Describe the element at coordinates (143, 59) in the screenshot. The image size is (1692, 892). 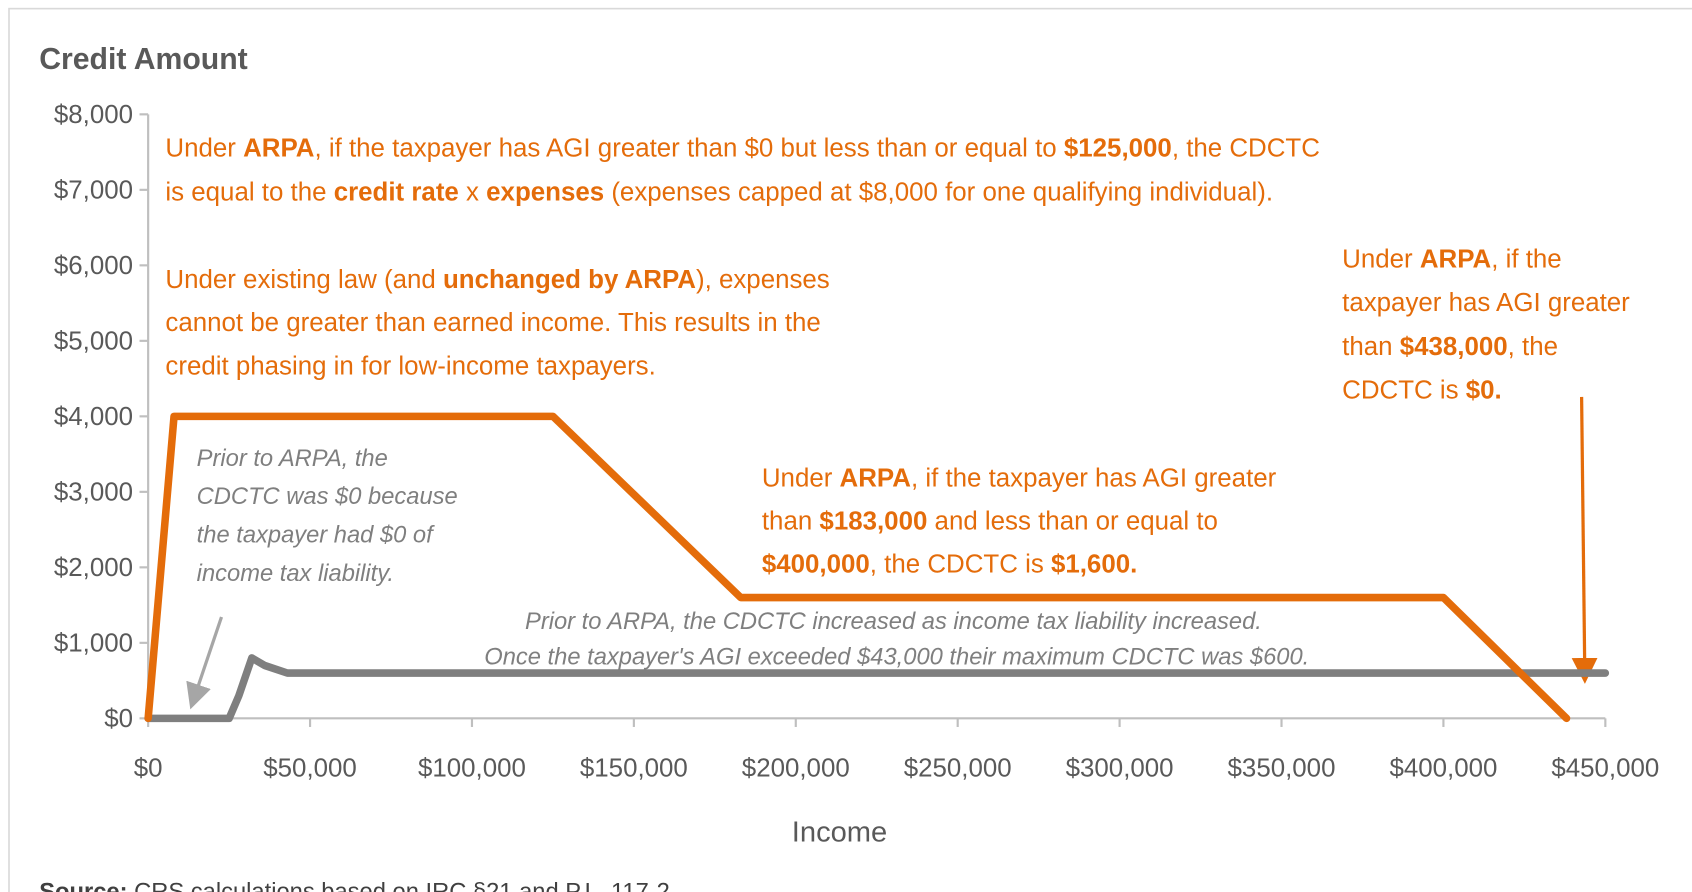
I see `chart-title: Credit Amount` at that location.